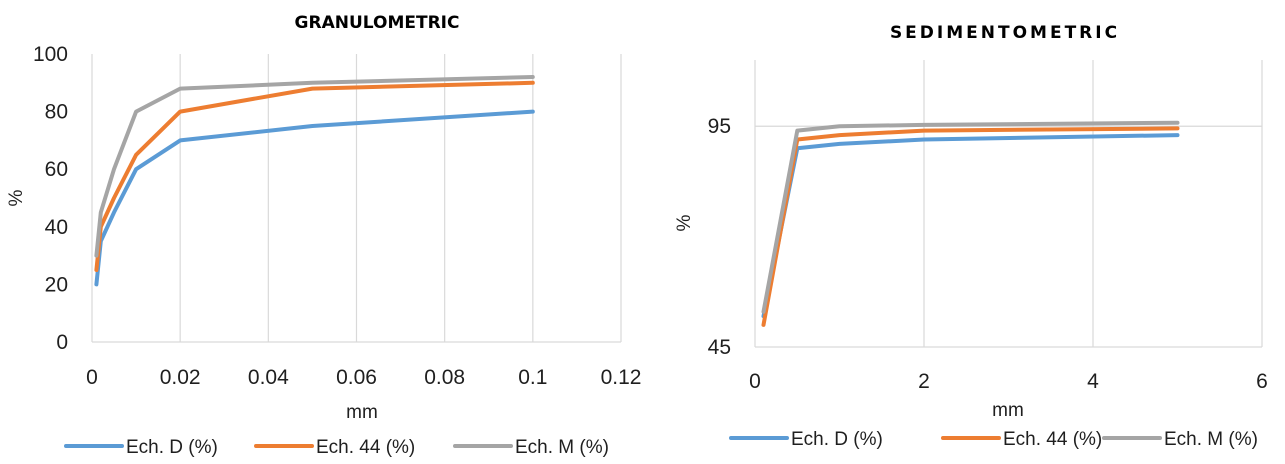  What do you see at coordinates (180, 377) in the screenshot?
I see `x-tick-label: 0.02` at bounding box center [180, 377].